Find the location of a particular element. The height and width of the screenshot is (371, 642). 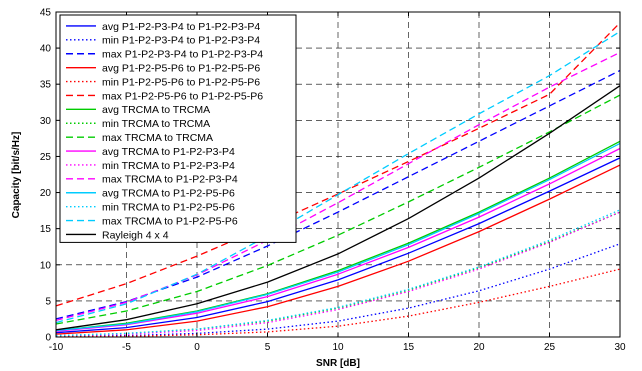

legend-label: min TRCMA to TRCMA is located at coordinates (156, 124).